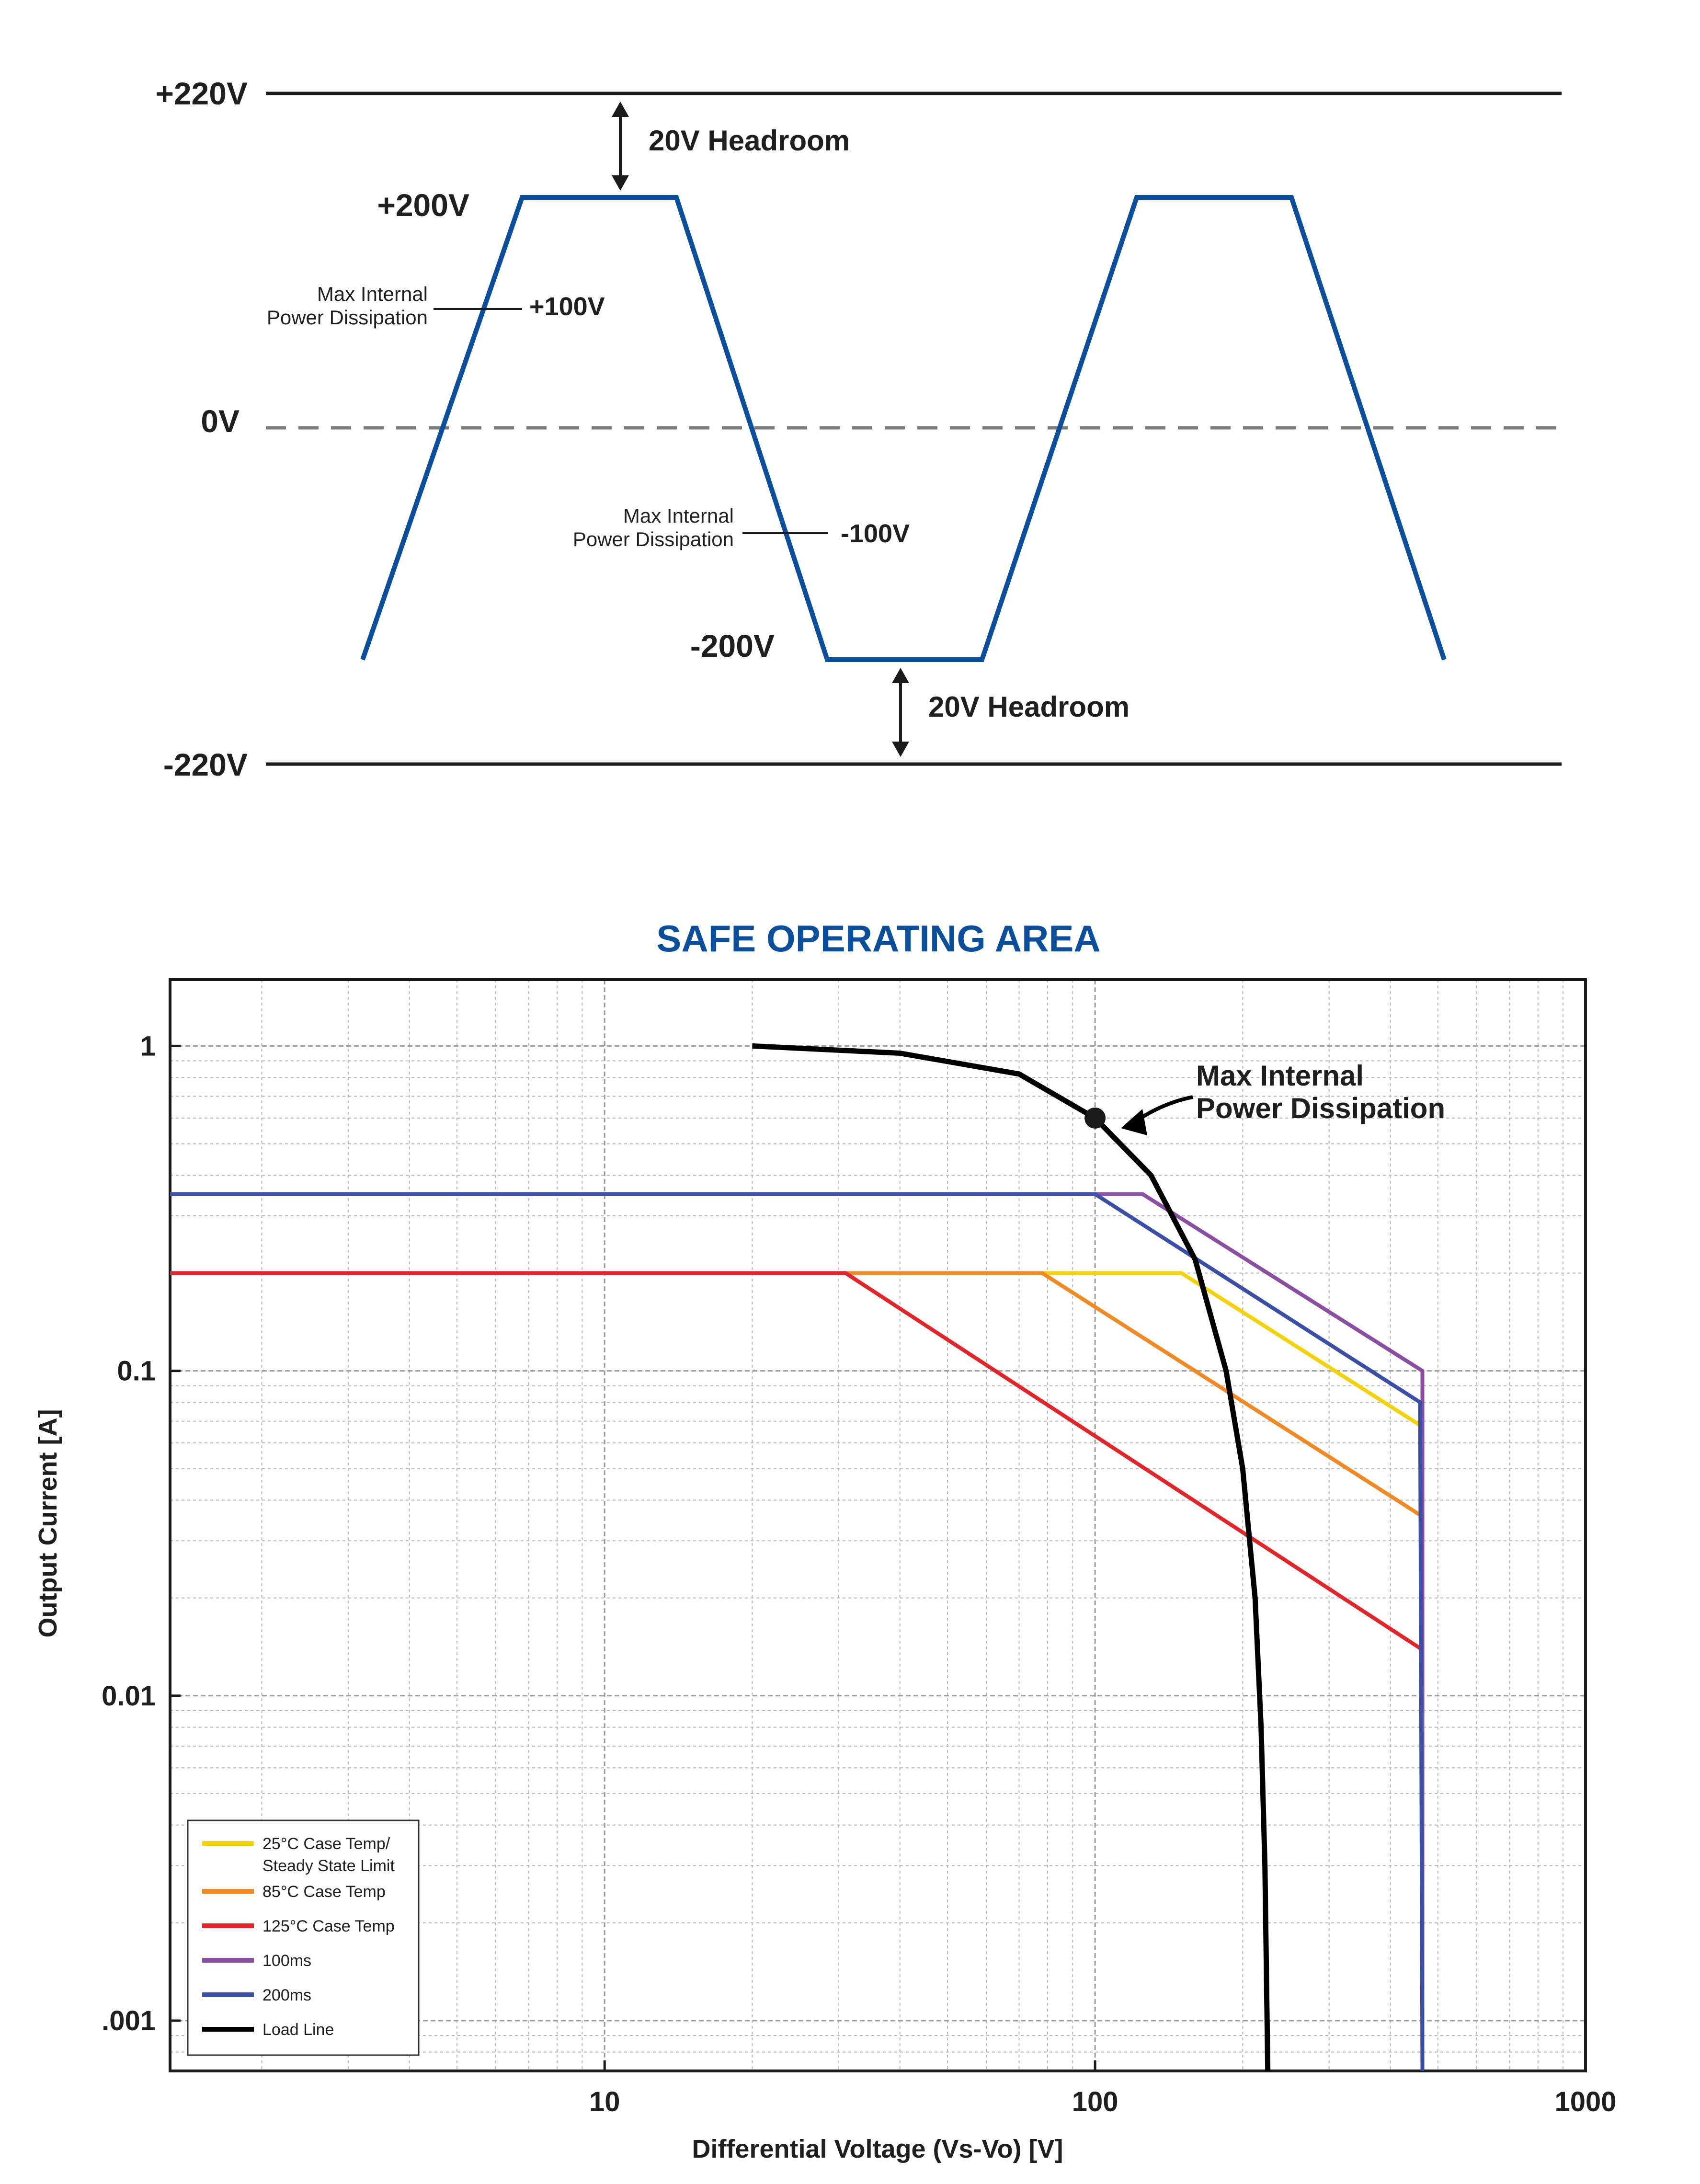 The image size is (1700, 2184). What do you see at coordinates (1134, 1122) in the screenshot?
I see `annotation-arrowhead` at bounding box center [1134, 1122].